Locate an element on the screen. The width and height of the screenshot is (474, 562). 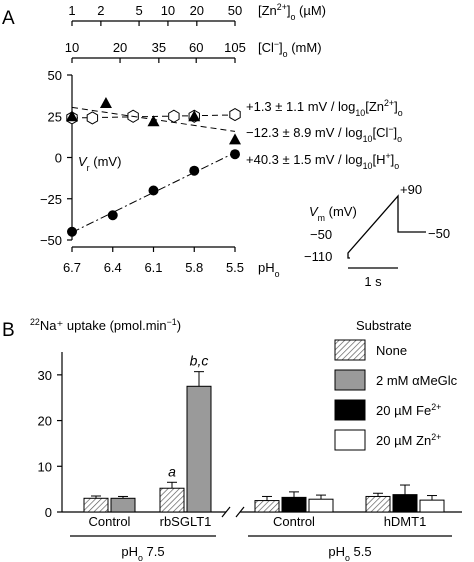
top-axis-tick-label: 60 is located at coordinates (196, 47).